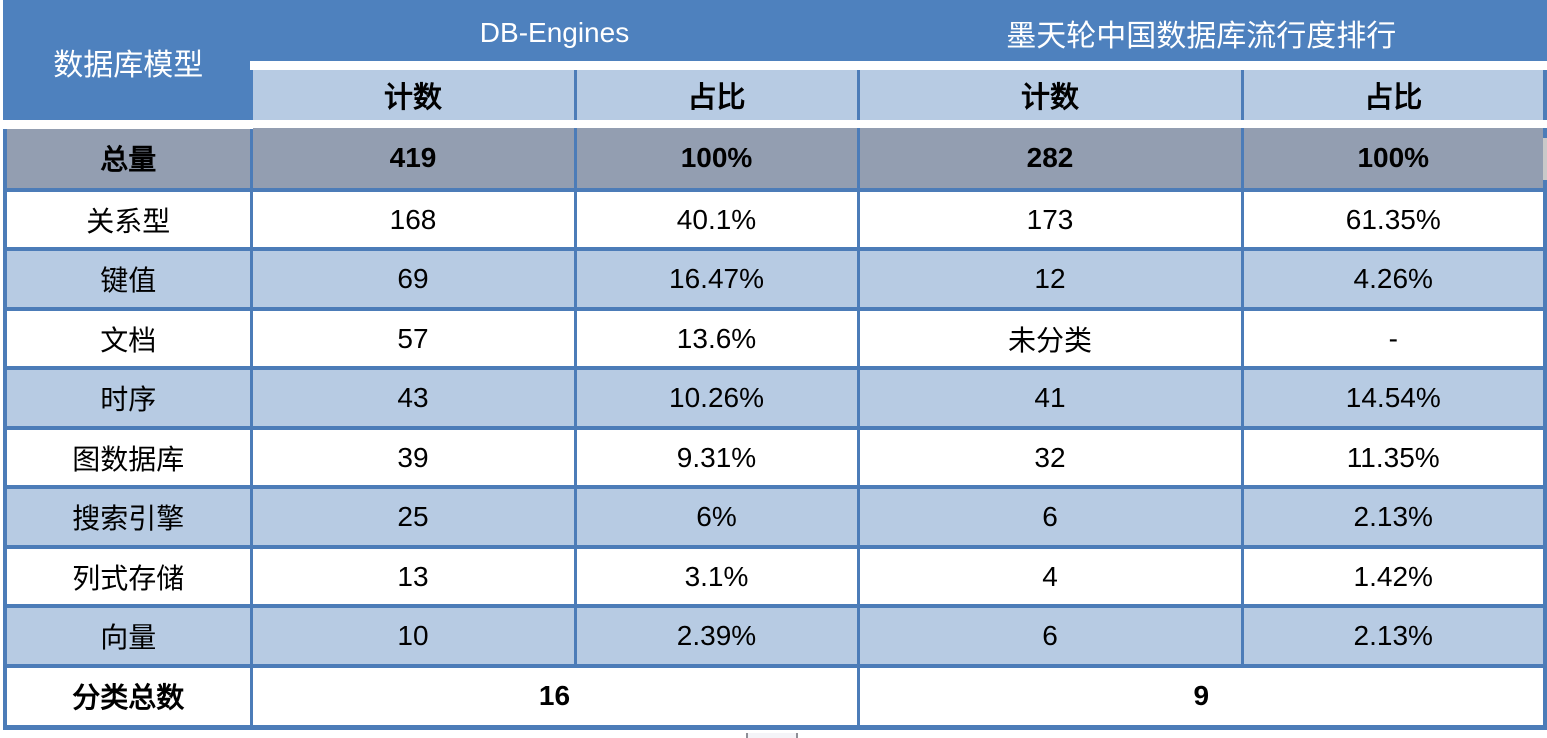  Describe the element at coordinates (413, 157) in the screenshot. I see `cell-value: 419` at that location.